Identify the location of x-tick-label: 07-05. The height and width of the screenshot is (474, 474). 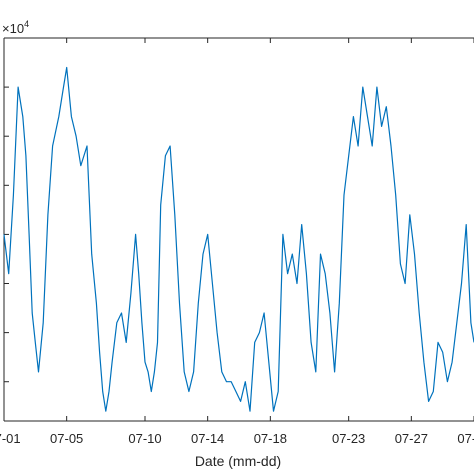
(66, 438).